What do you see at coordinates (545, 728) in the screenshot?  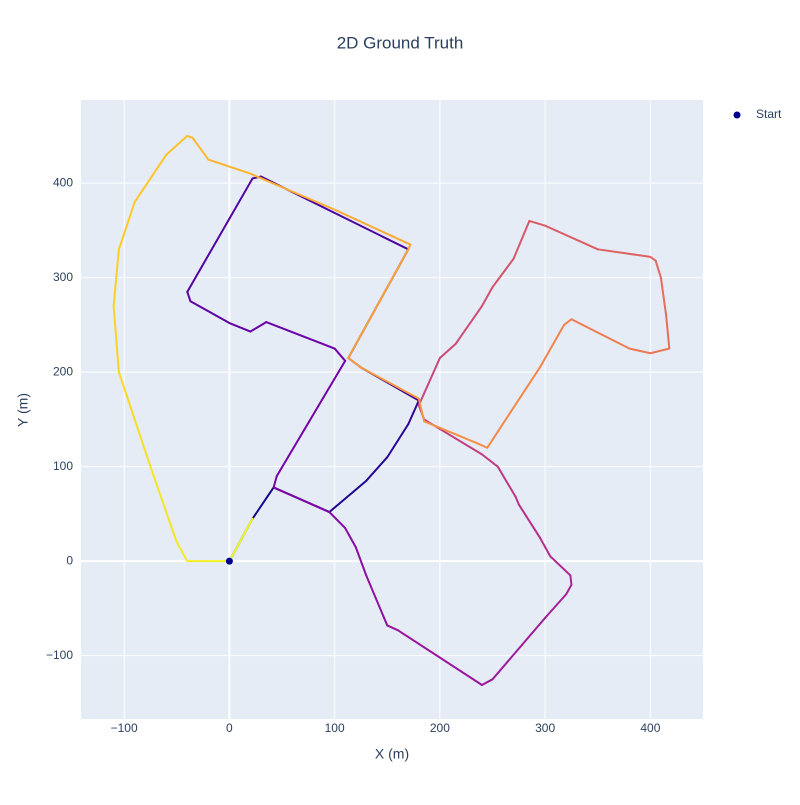 I see `x-tick-label: 300` at bounding box center [545, 728].